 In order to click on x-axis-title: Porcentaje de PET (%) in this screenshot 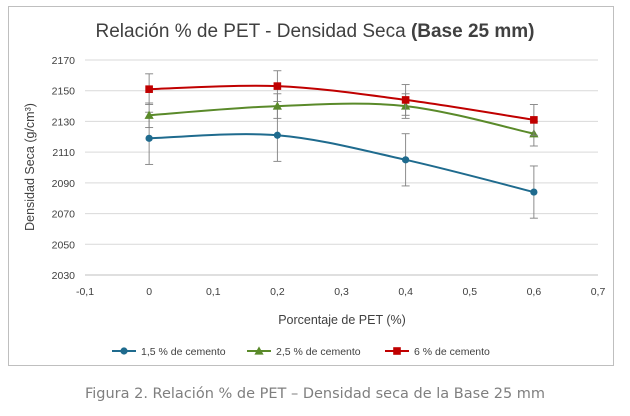, I will do `click(342, 320)`.